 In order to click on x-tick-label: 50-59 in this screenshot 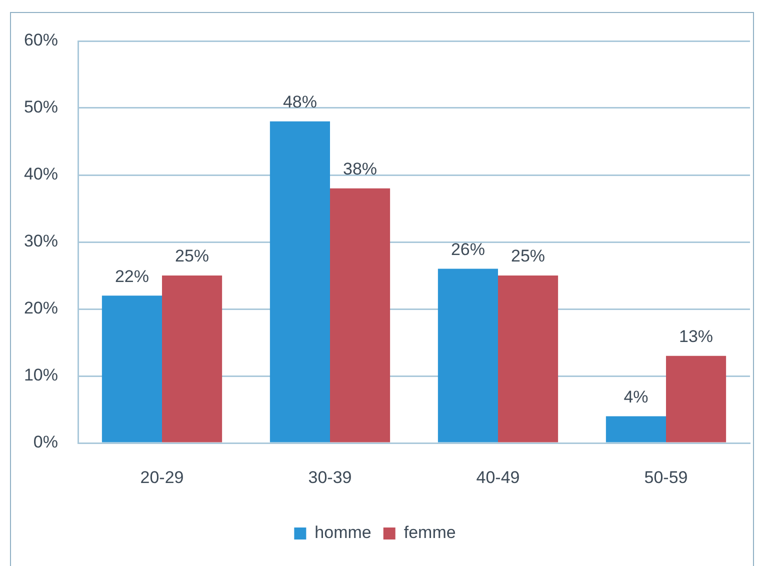, I will do `click(666, 477)`.